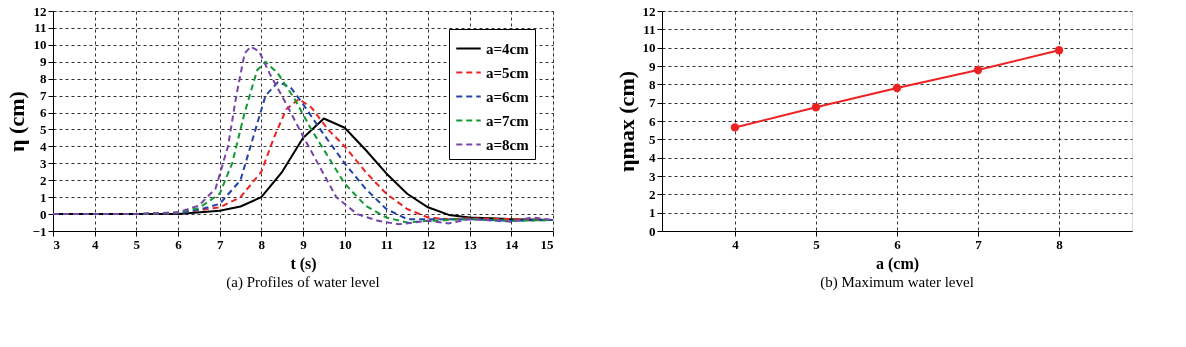  What do you see at coordinates (16, 121) in the screenshot?
I see `y-axis-title: η (cm)` at bounding box center [16, 121].